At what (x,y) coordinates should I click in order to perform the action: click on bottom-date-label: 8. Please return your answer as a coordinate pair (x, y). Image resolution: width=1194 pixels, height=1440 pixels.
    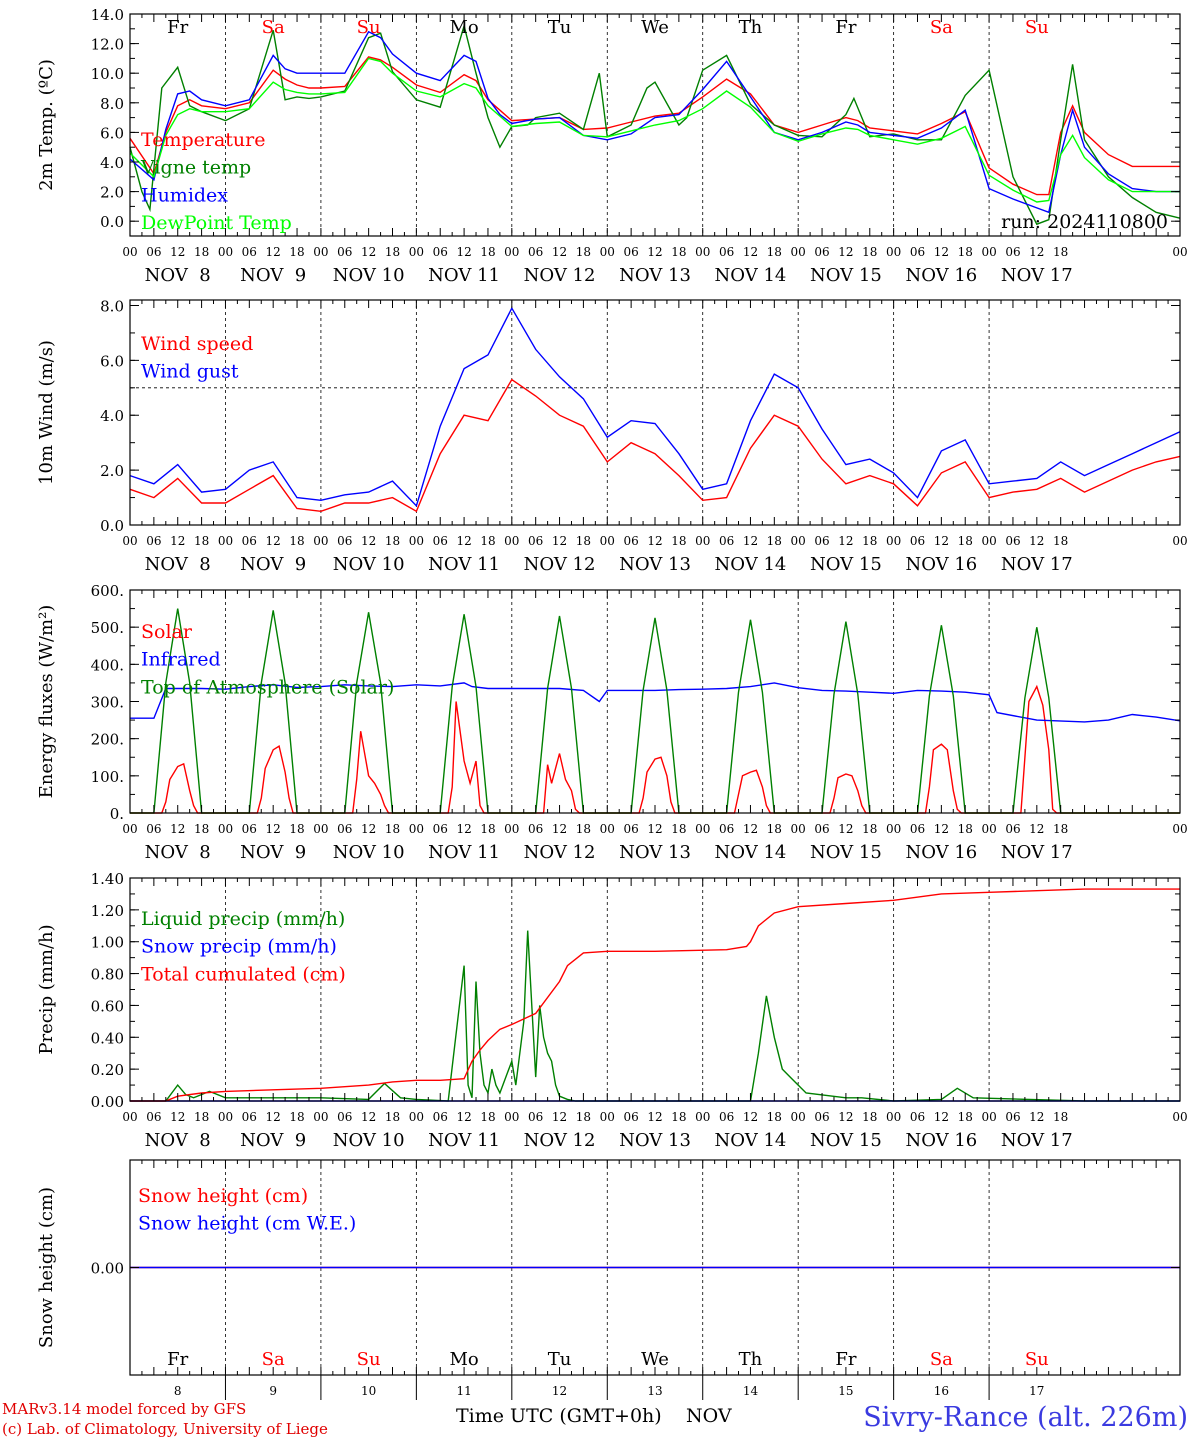
    Looking at the image, I should click on (178, 1391).